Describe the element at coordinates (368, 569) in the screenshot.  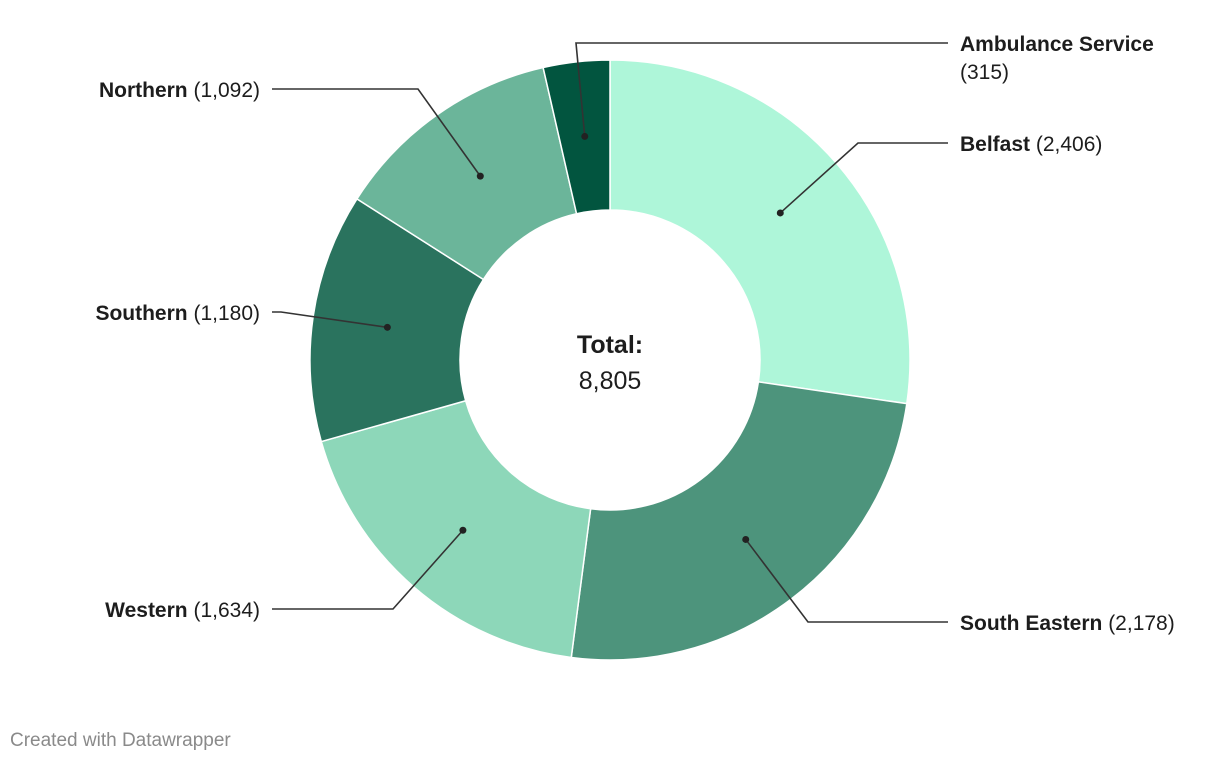
I see `leader-line-western` at that location.